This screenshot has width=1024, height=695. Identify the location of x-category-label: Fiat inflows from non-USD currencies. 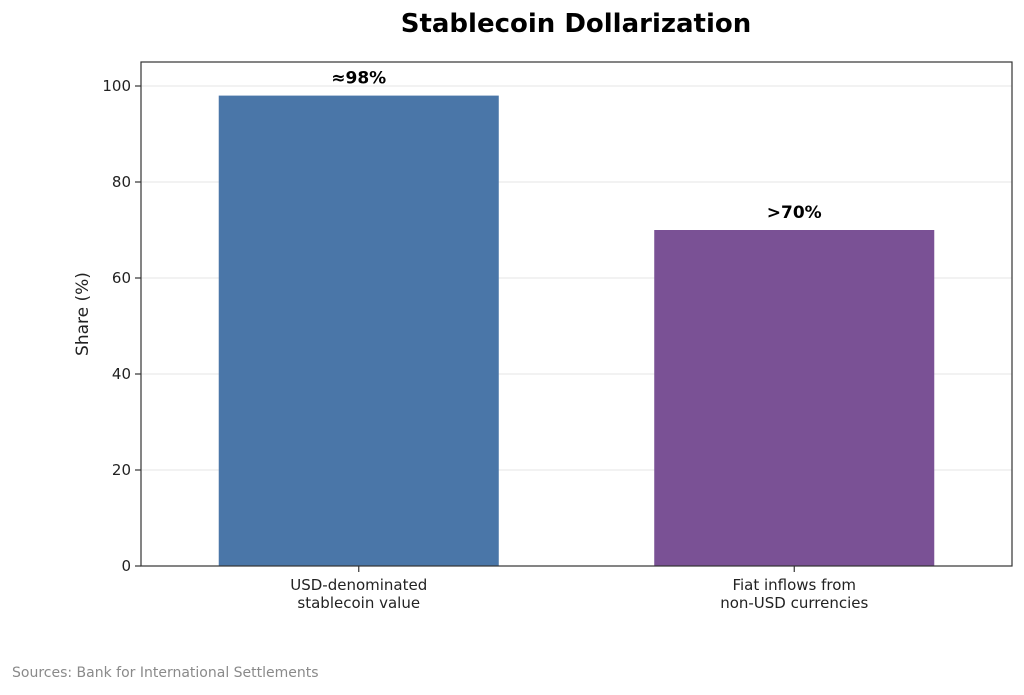
(794, 594).